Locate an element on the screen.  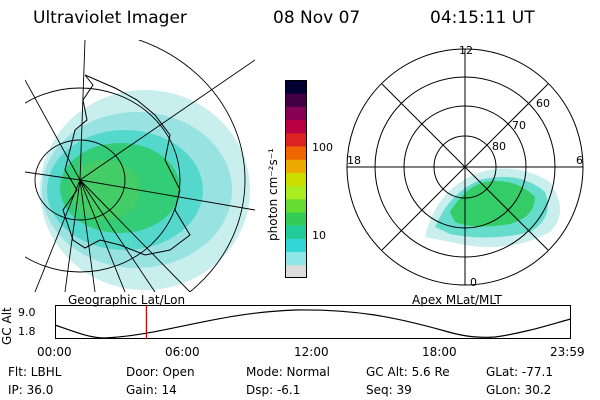
timeline-xtick-0600: 06:00 is located at coordinates (182, 352).